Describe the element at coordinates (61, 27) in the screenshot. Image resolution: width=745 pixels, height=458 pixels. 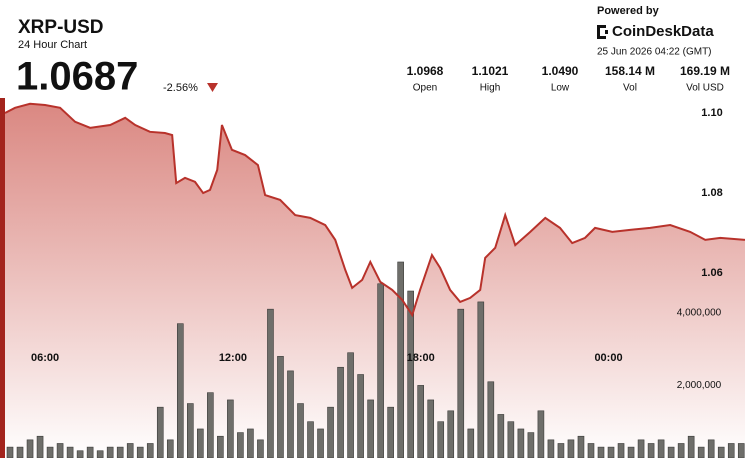
I see `chart-title: XRP-USD` at that location.